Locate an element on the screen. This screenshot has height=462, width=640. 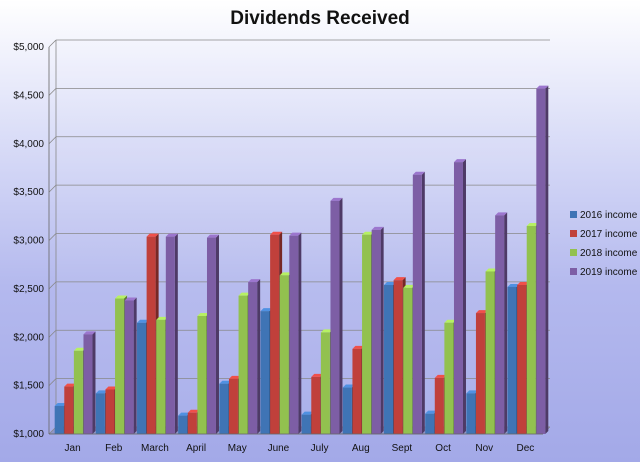
x-tick-label: Dec is located at coordinates (526, 448).